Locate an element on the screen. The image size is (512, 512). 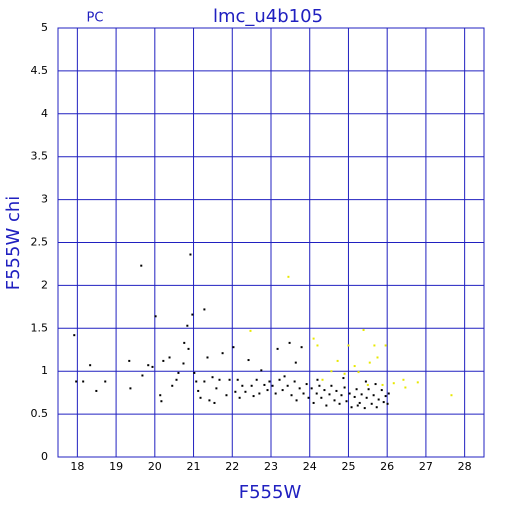
x-tick-label: 26 is located at coordinates (387, 466).